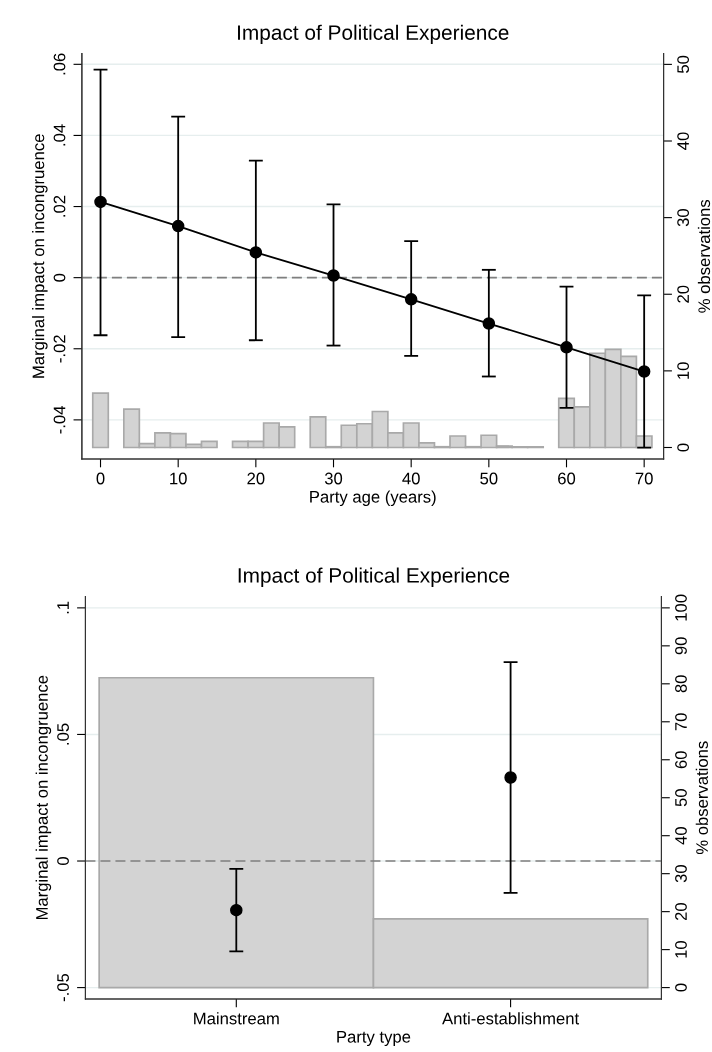 The height and width of the screenshot is (1052, 712). What do you see at coordinates (236, 1018) in the screenshot?
I see `x-tick-label: Mainstream` at bounding box center [236, 1018].